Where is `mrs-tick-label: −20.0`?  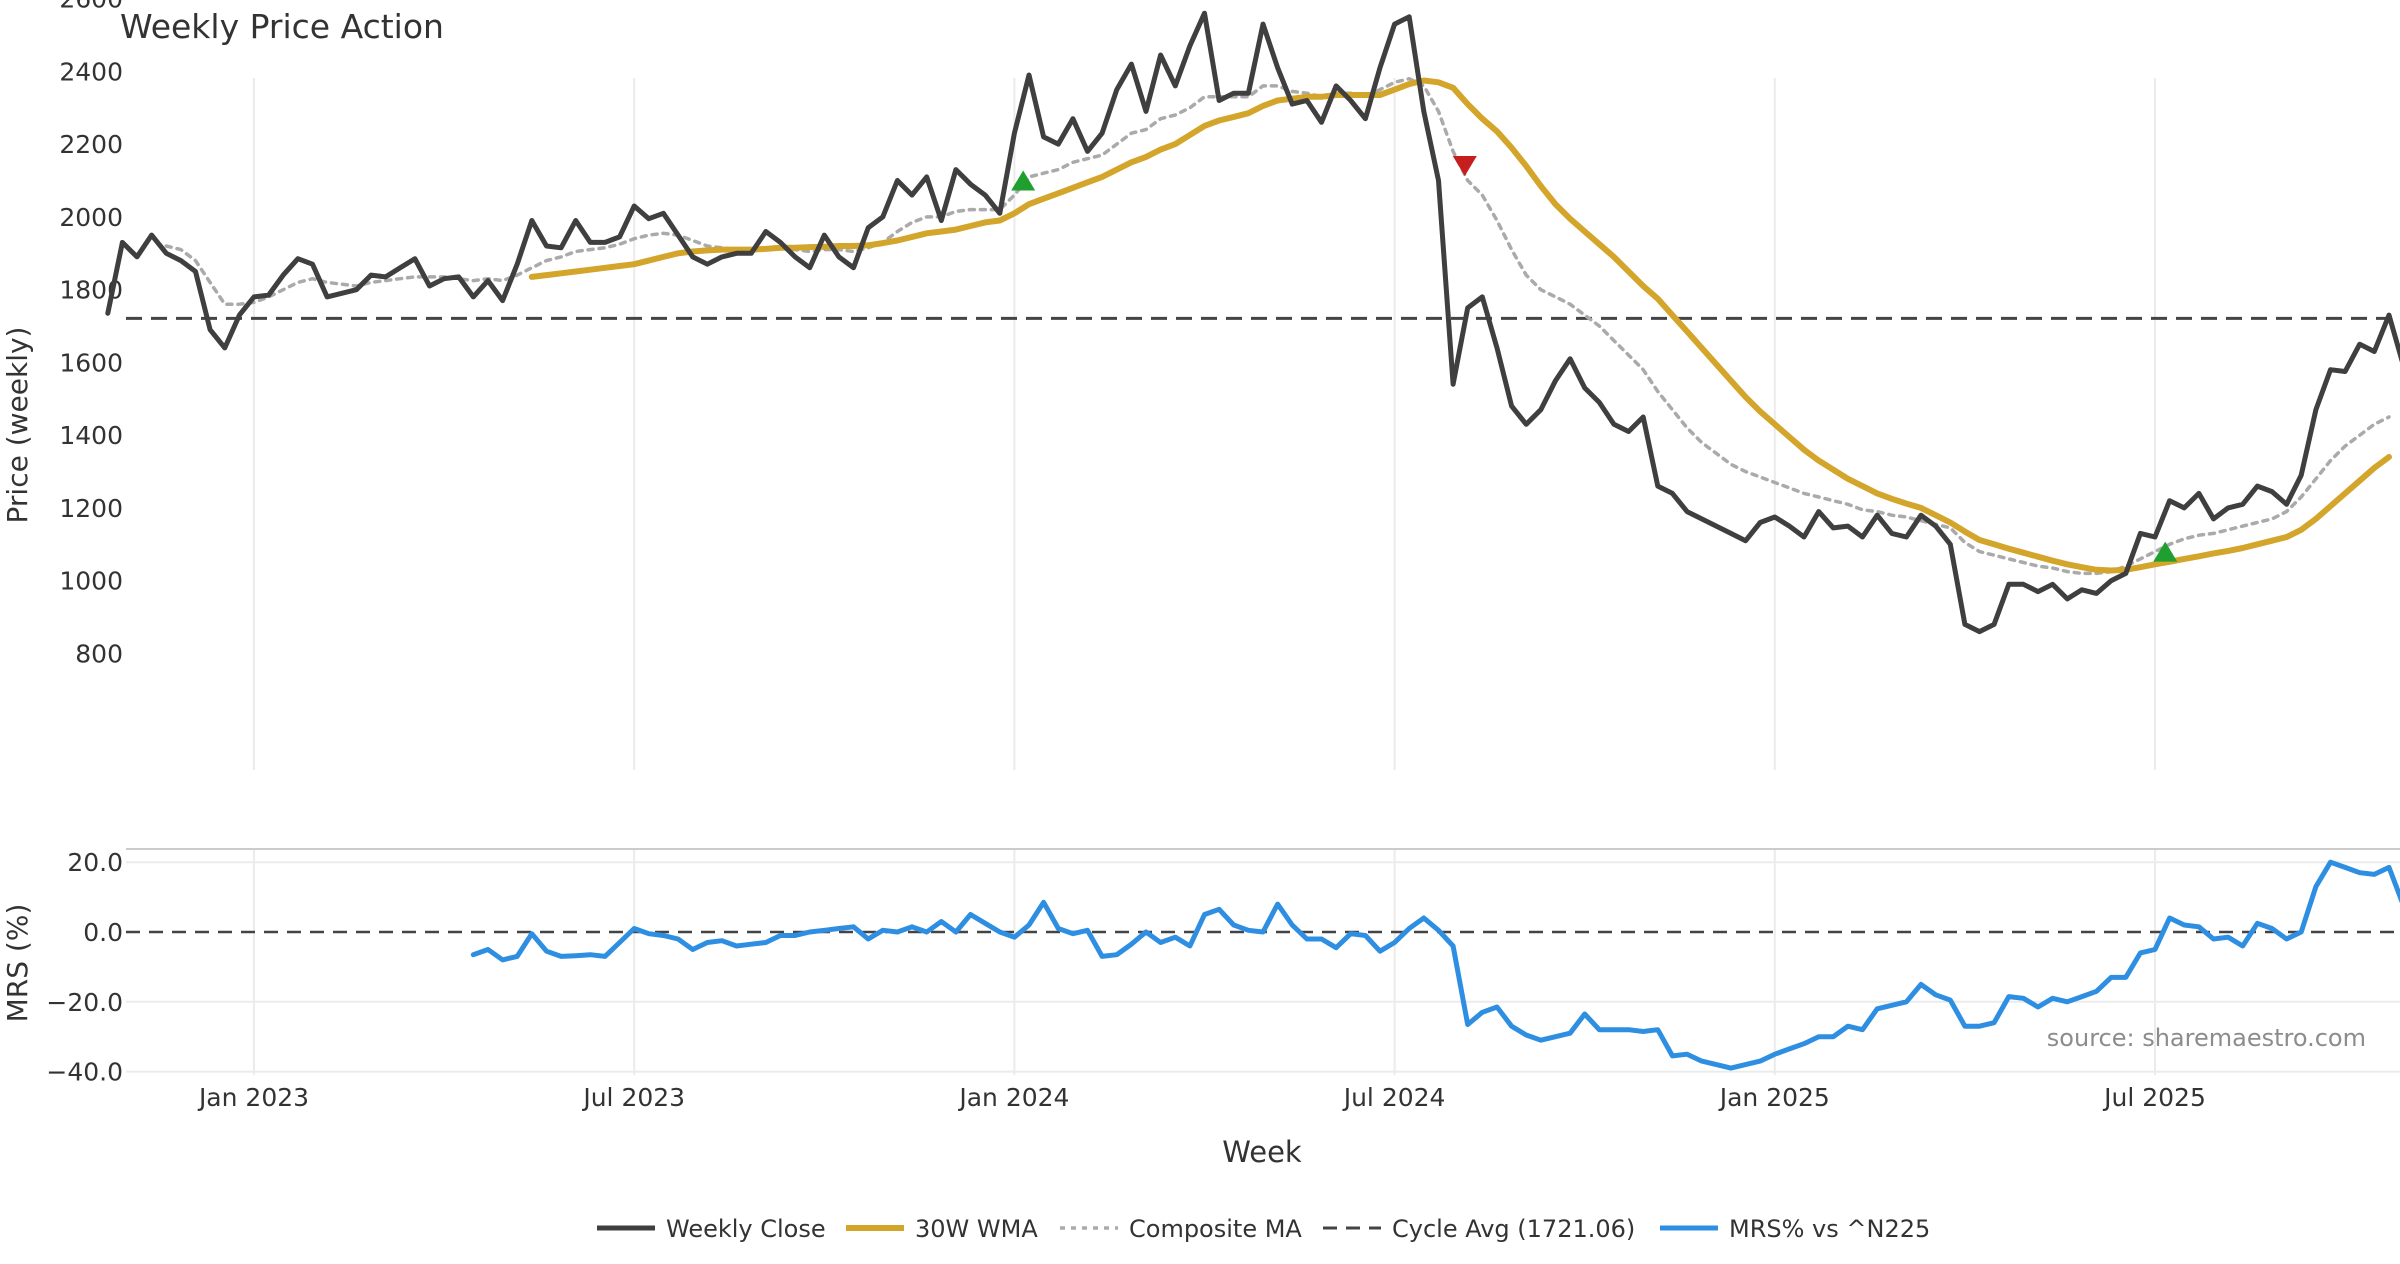 mrs-tick-label: −20.0 is located at coordinates (84, 1002).